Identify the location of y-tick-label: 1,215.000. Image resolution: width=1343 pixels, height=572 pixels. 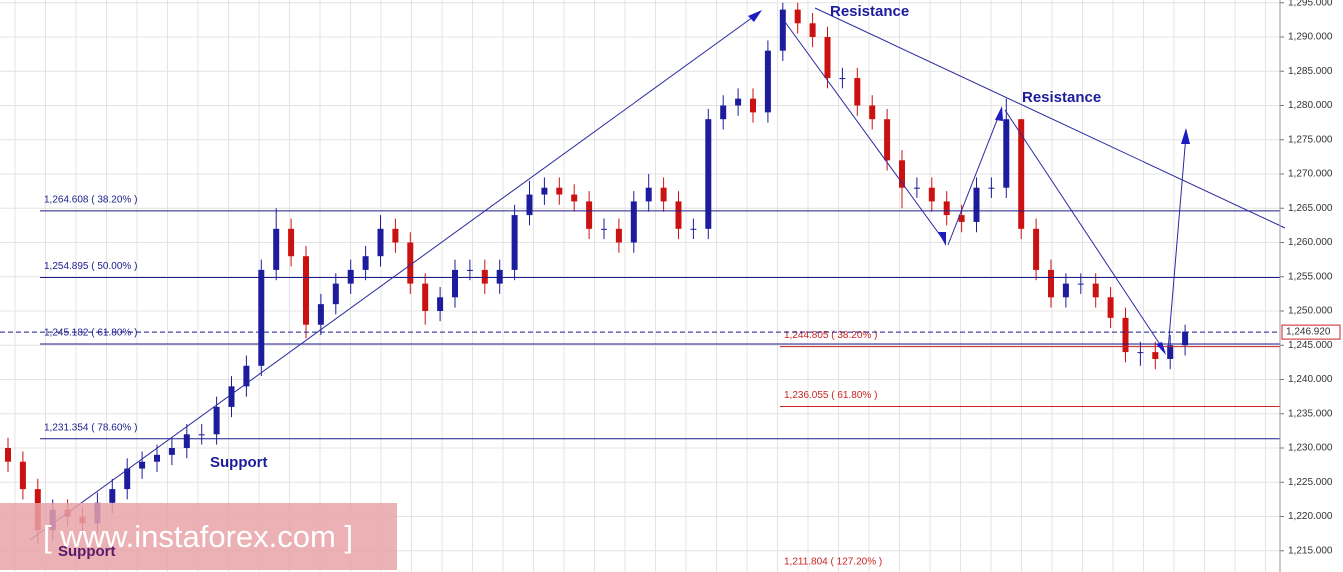
(1310, 550).